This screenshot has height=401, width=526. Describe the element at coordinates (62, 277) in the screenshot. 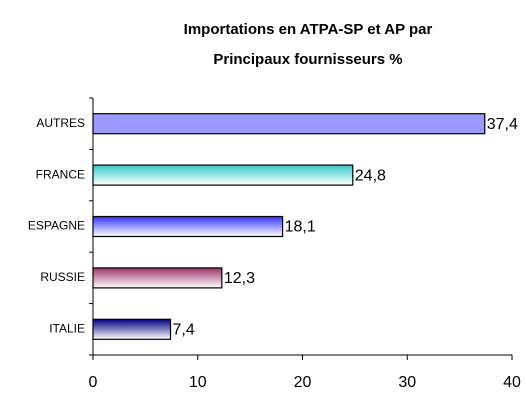

I see `y-tick-label: RUSSIE` at that location.